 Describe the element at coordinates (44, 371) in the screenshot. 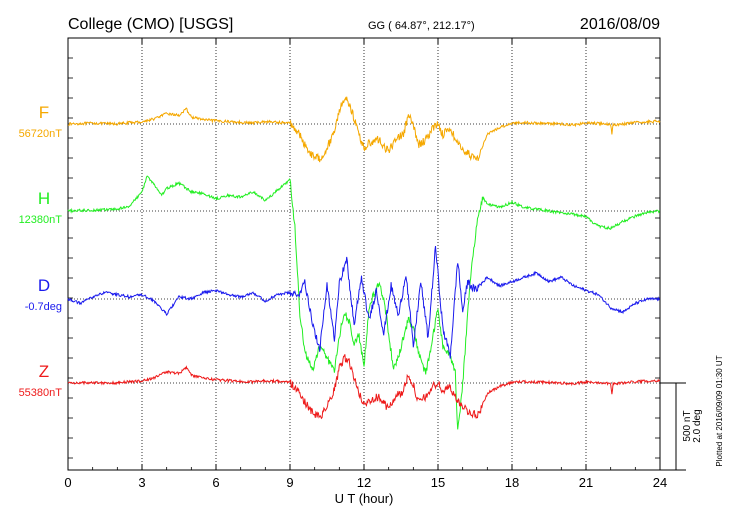

I see `series-name-z: Z` at that location.